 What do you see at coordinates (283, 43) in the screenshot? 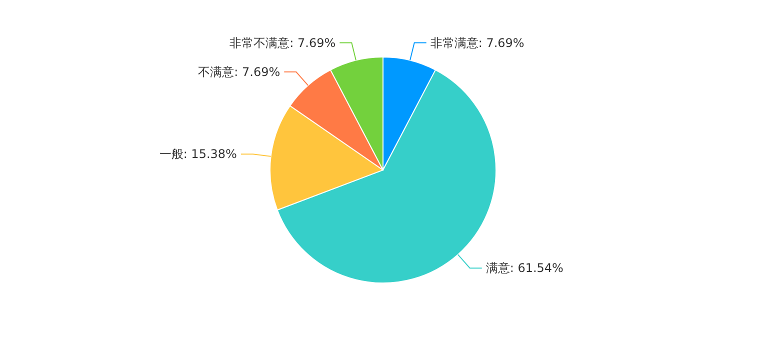
I see `slice-label: 非常不满意: 7.69%` at bounding box center [283, 43].